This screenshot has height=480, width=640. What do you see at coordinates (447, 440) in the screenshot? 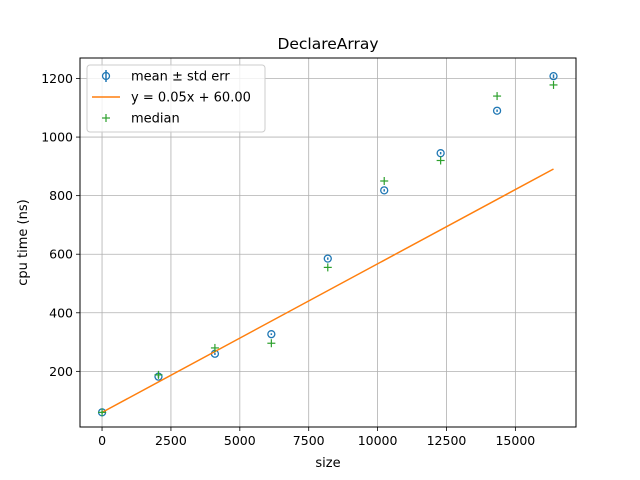
I see `x-tick-label: 12500` at bounding box center [447, 440].